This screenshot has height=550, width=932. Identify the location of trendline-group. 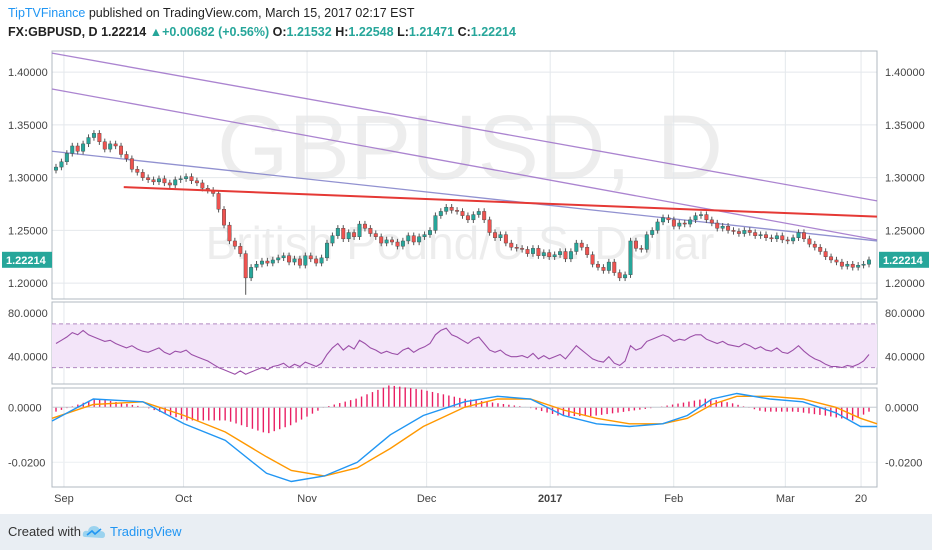
(500, 202).